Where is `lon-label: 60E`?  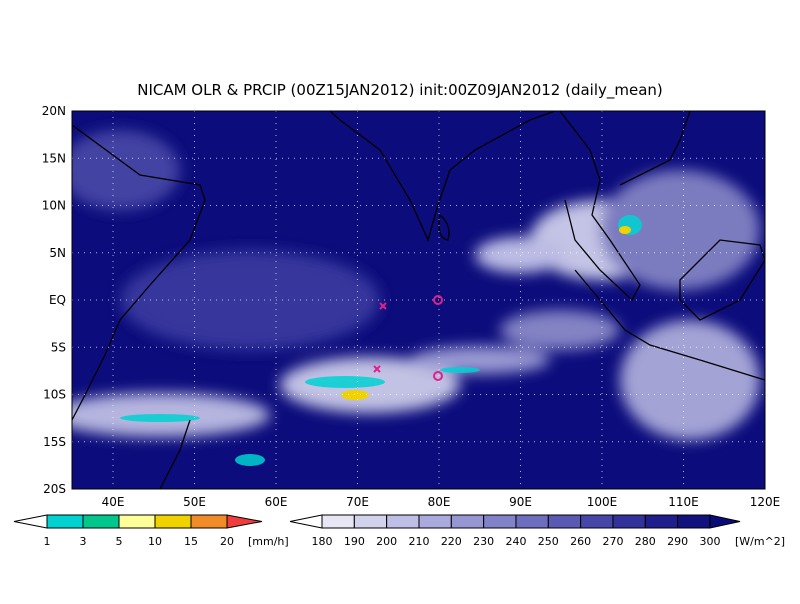 lon-label: 60E is located at coordinates (276, 502).